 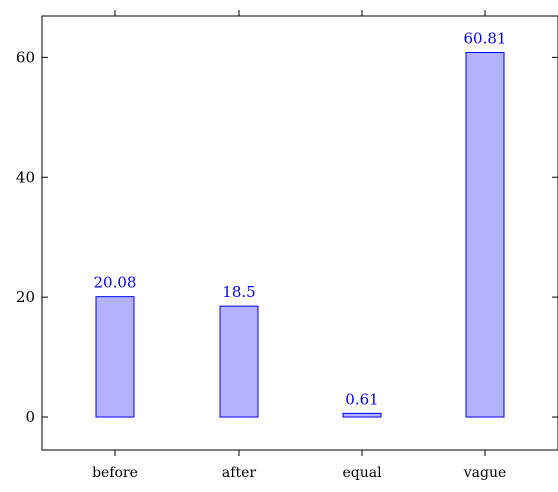 I want to click on y-tick-label: 0, so click(x=30, y=417).